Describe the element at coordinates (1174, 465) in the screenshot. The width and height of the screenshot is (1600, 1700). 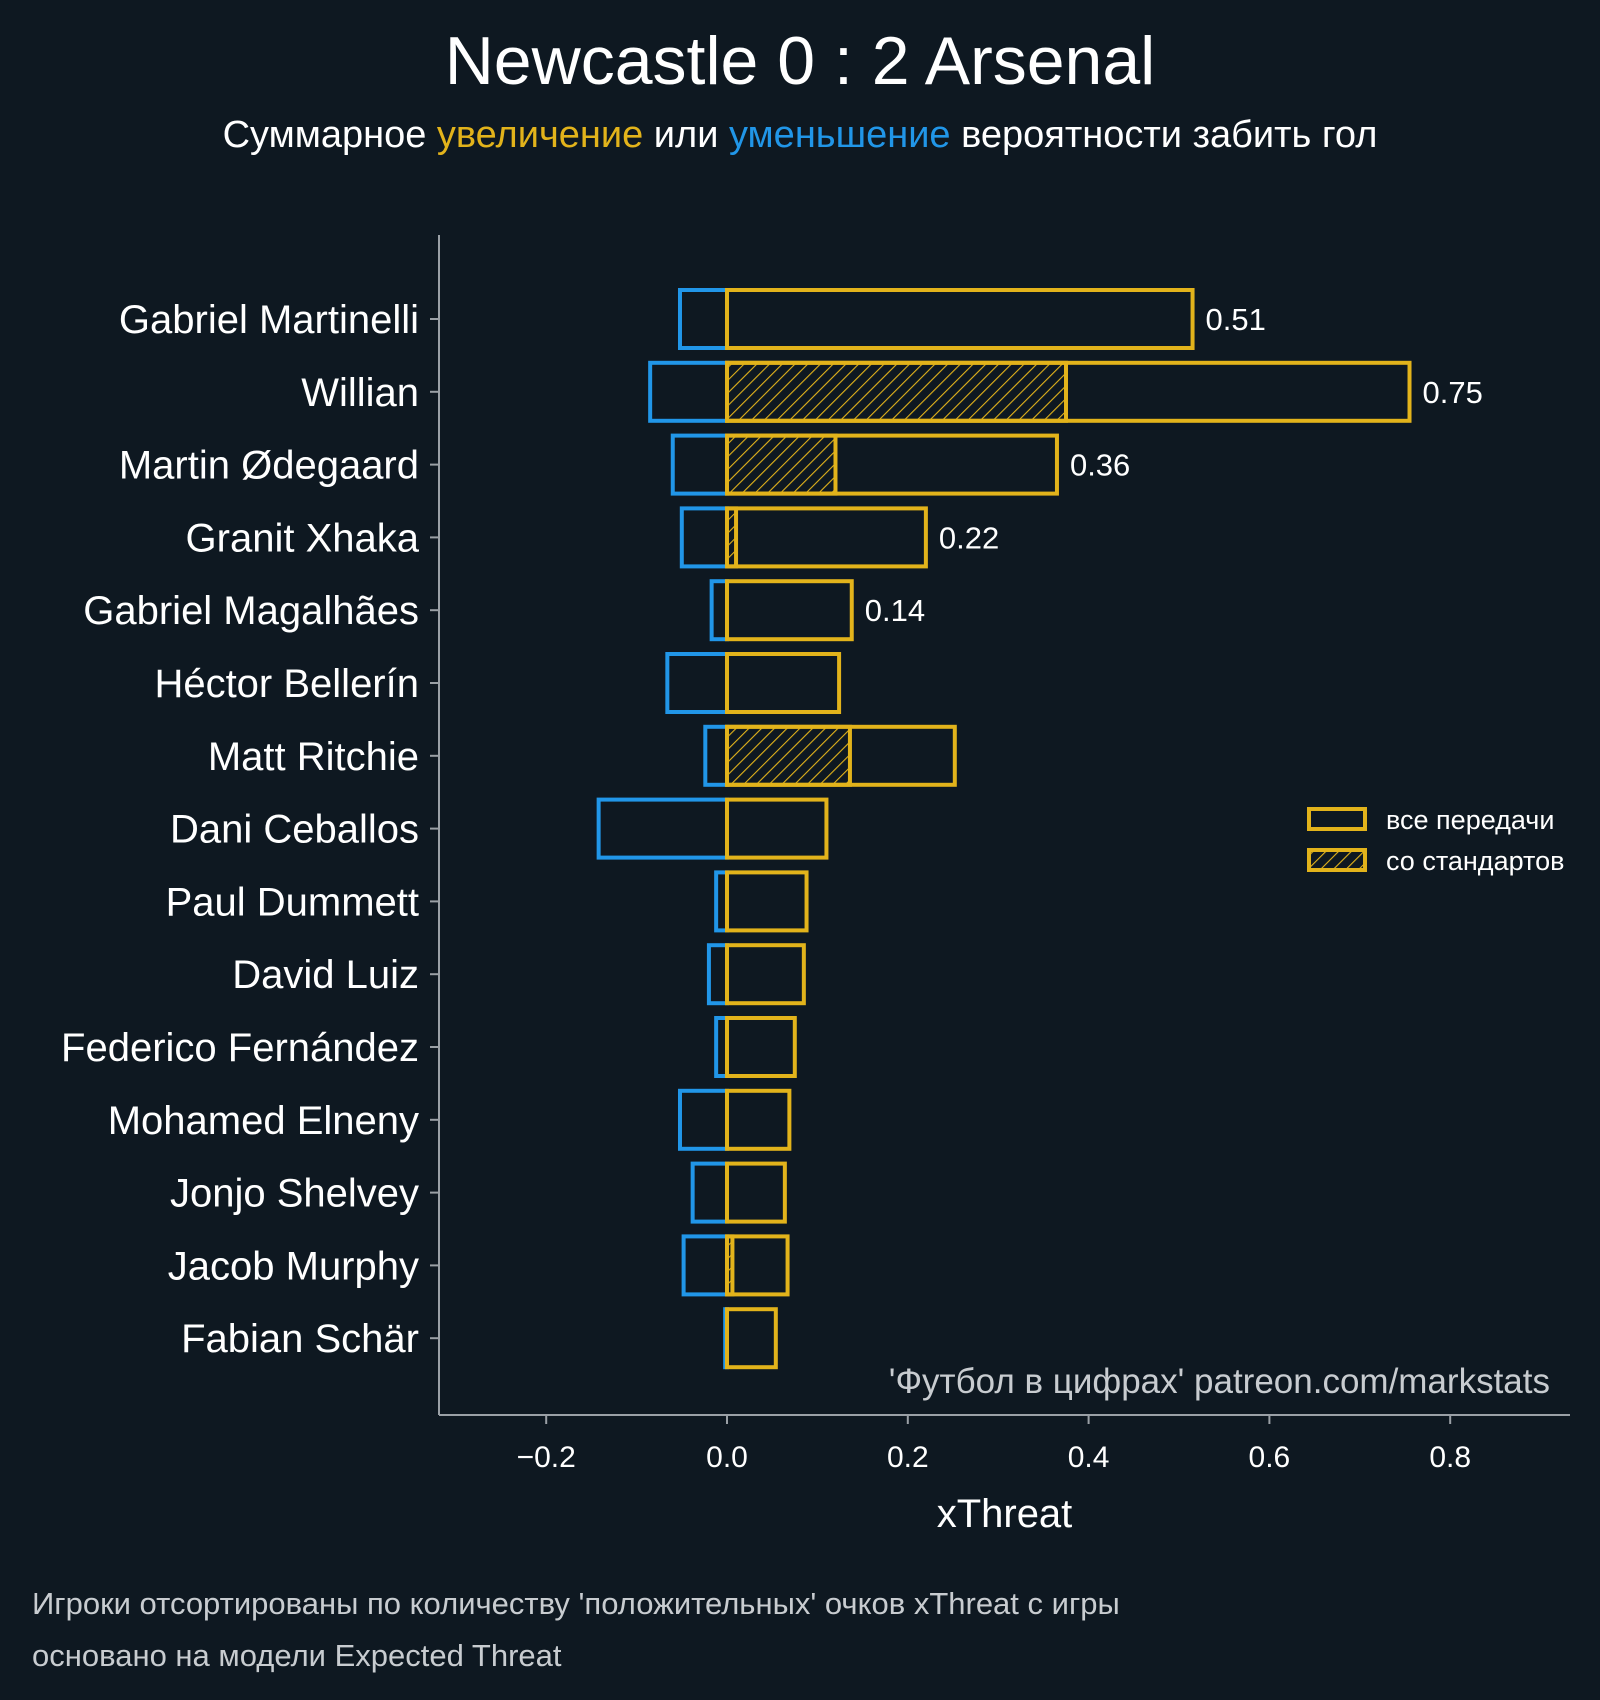
I see `labels: 0.51 0.75 0.36 0.22 0.14` at that location.